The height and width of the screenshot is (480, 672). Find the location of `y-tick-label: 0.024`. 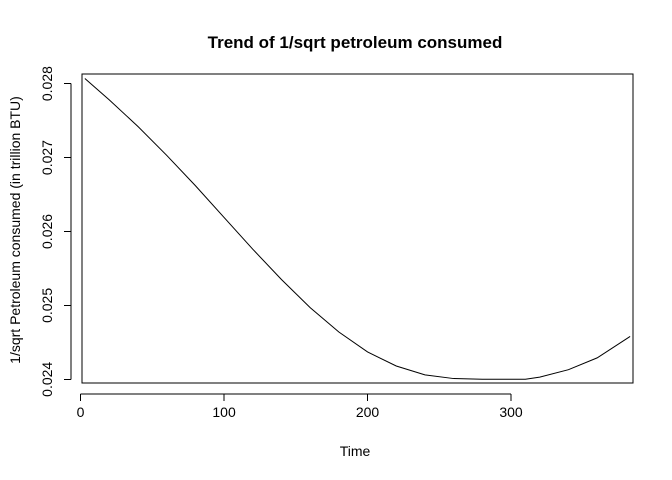

y-tick-label: 0.024 is located at coordinates (47, 379).